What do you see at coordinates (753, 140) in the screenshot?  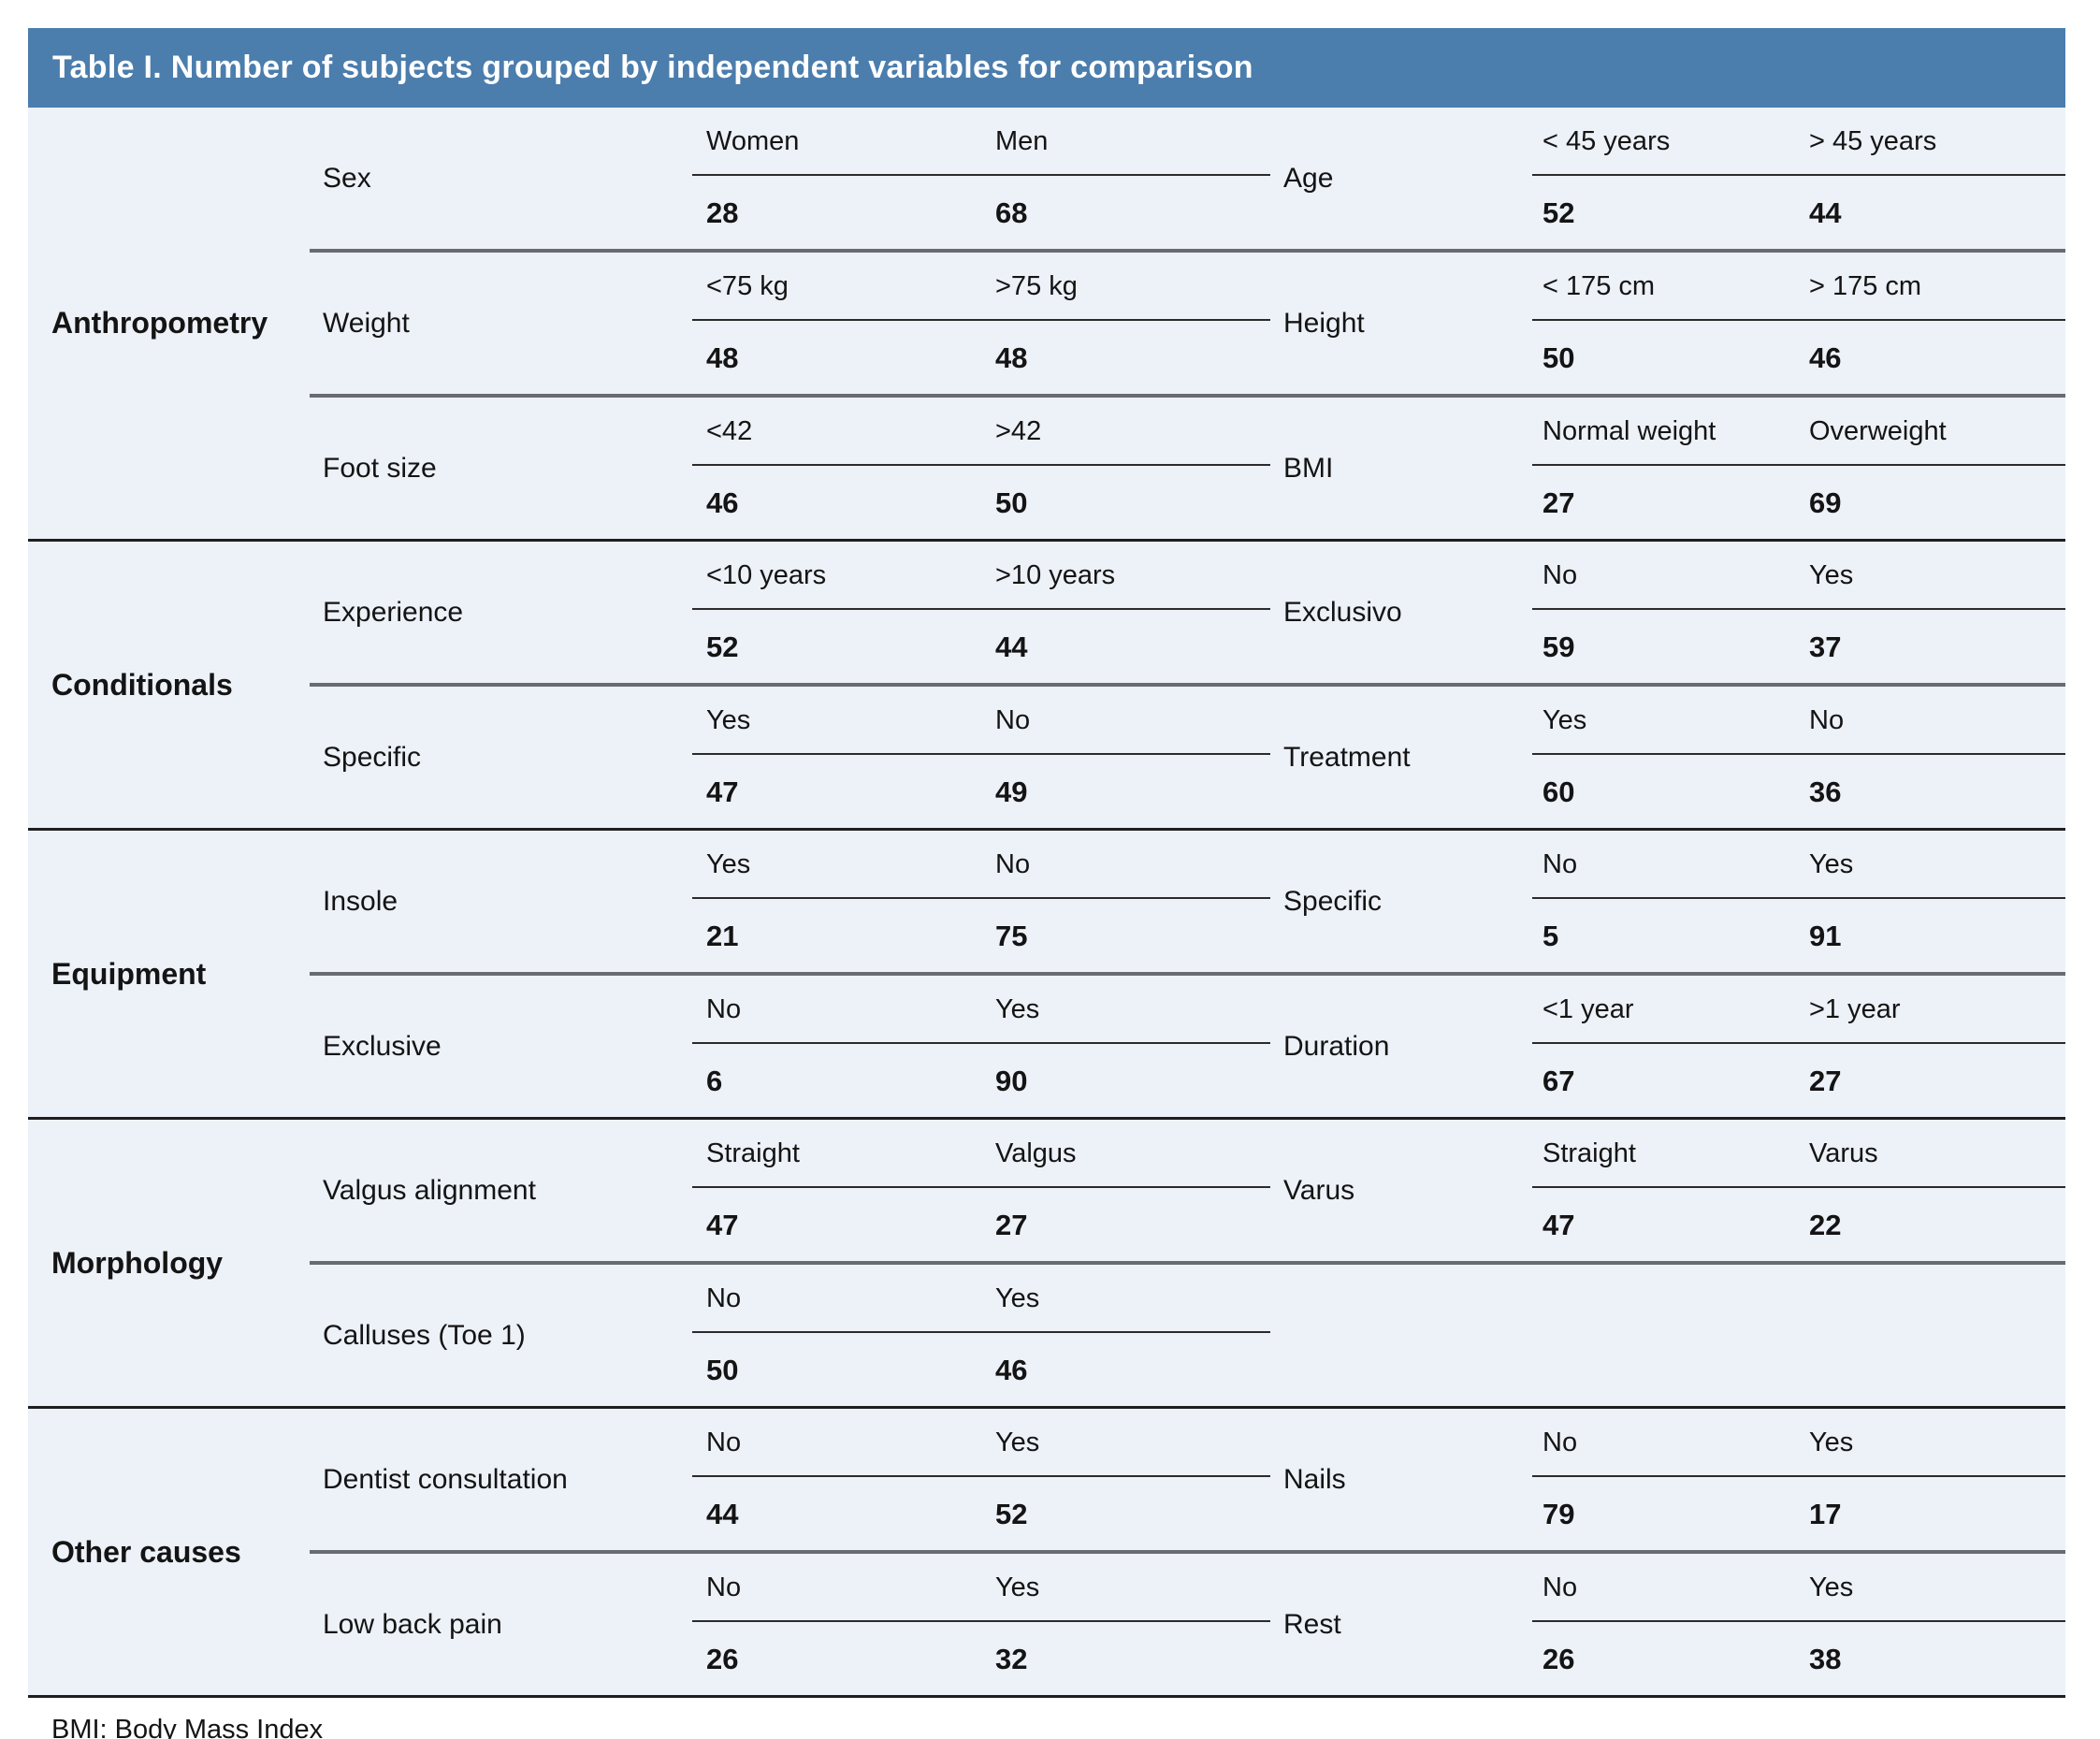 I see `pair-label: Women` at bounding box center [753, 140].